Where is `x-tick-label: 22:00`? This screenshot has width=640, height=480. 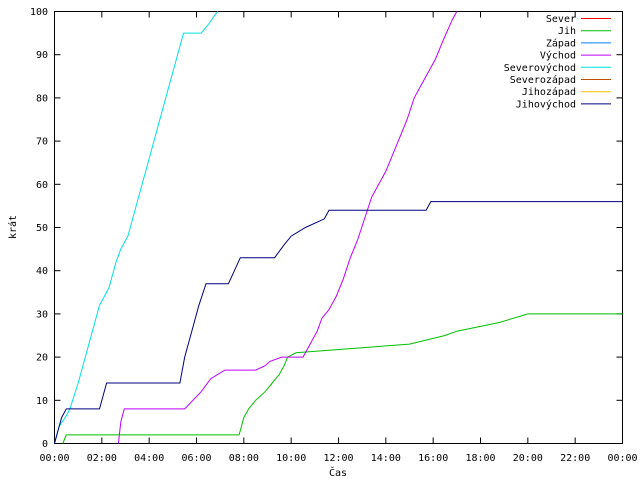
x-tick-label: 22:00 is located at coordinates (575, 458).